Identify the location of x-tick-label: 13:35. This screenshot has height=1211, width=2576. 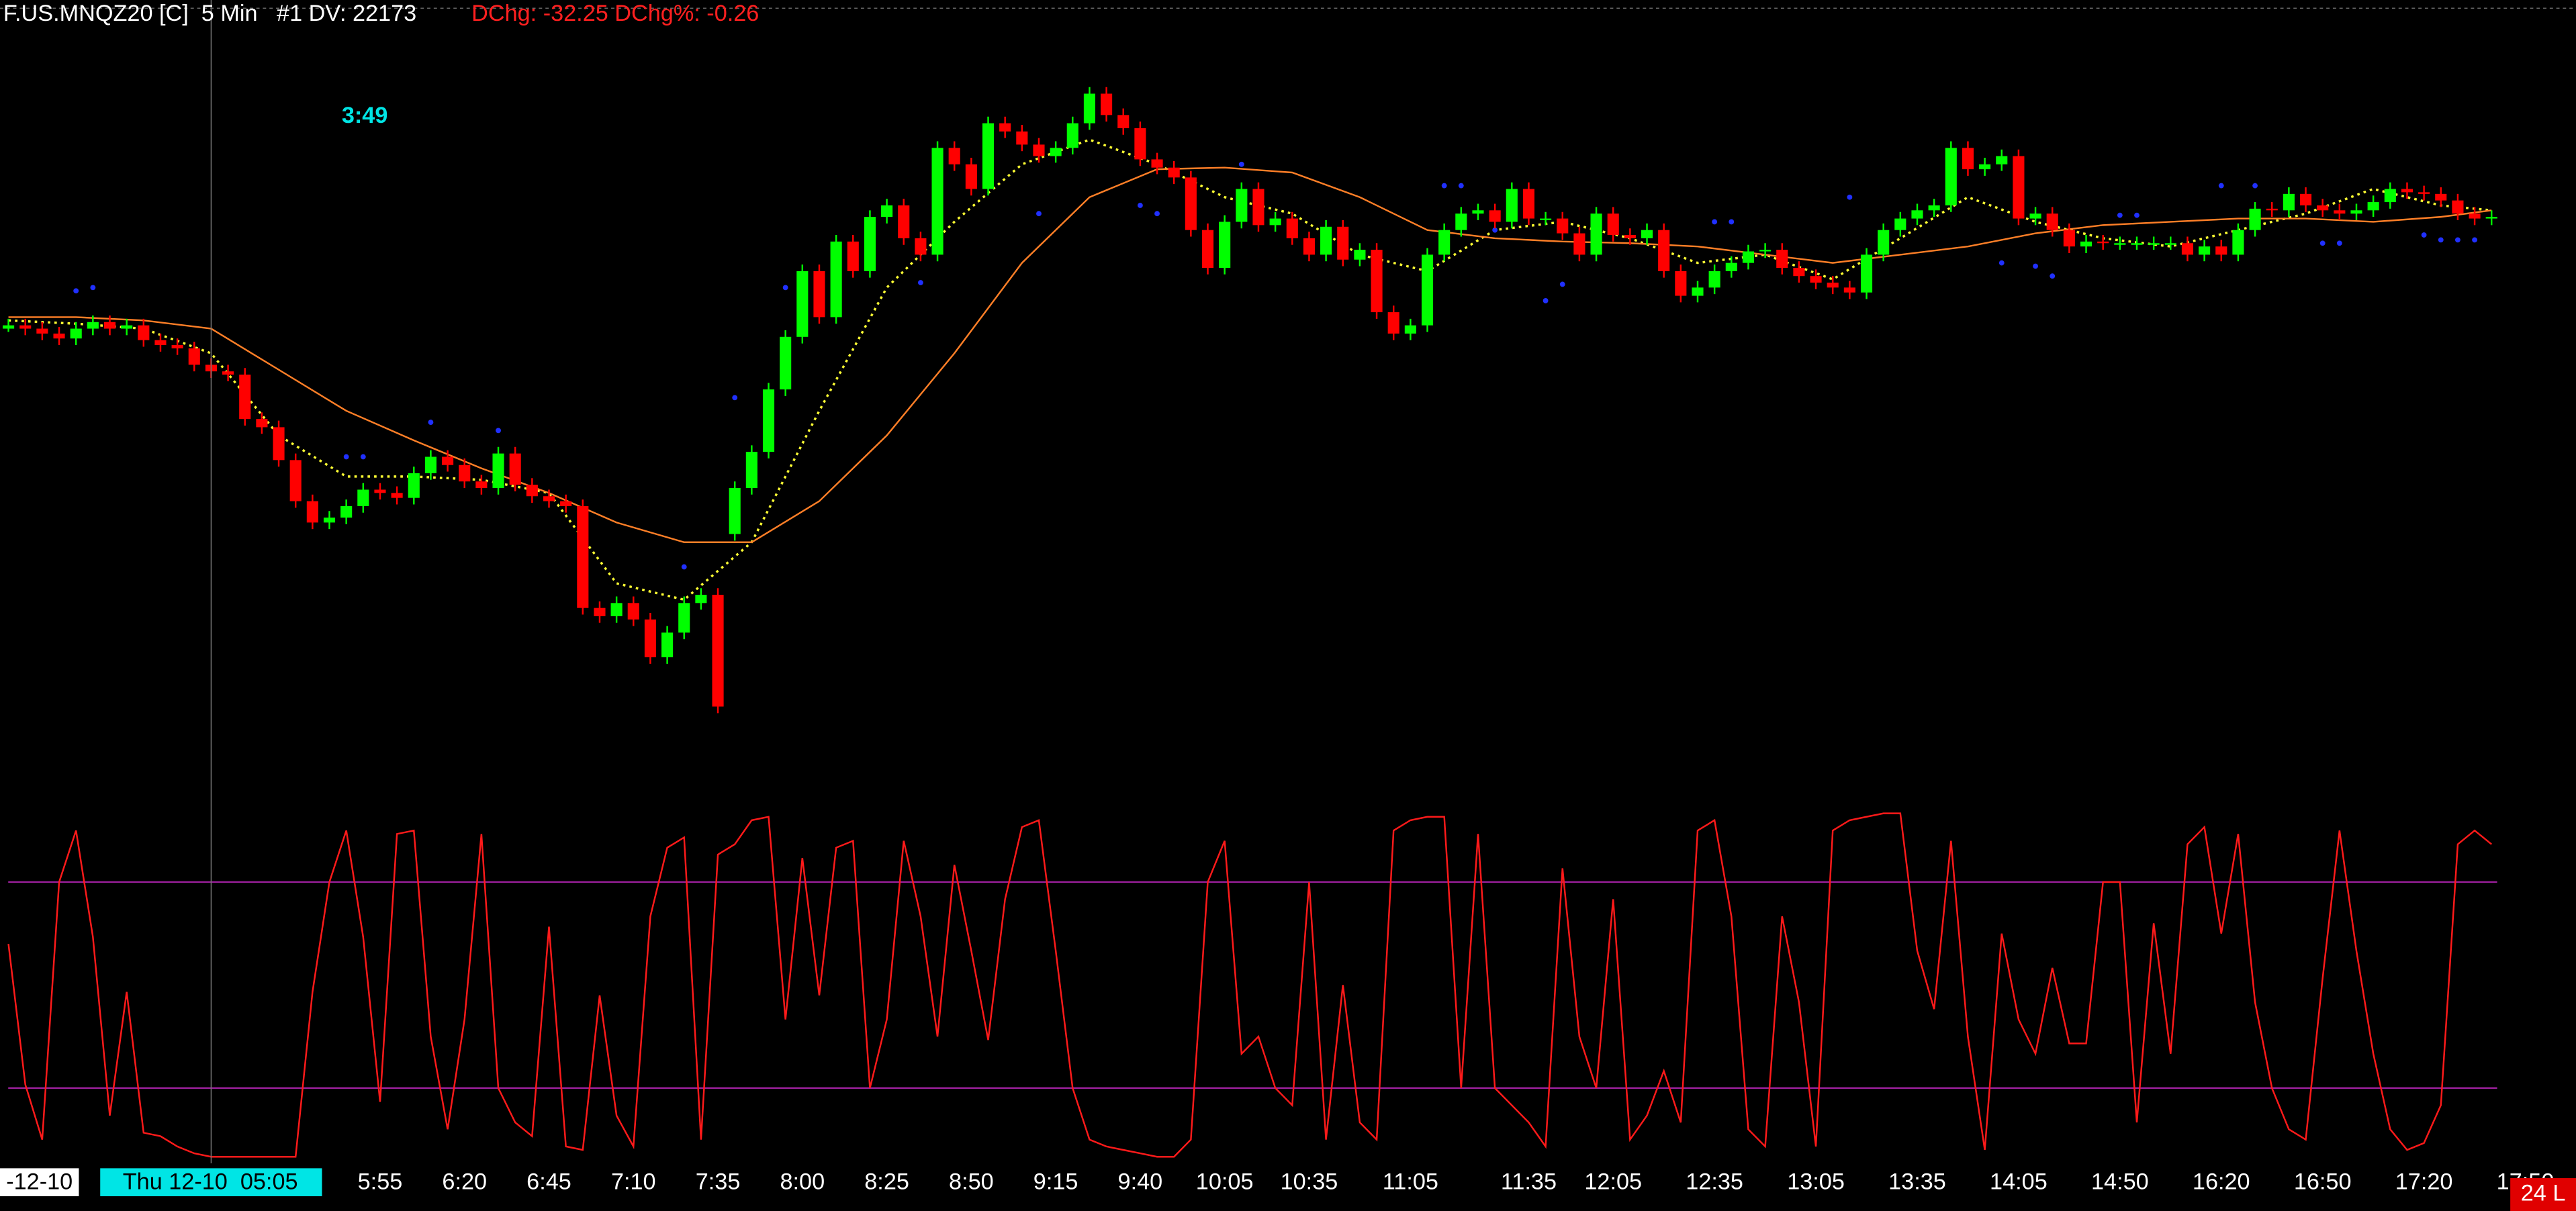
(1917, 1181).